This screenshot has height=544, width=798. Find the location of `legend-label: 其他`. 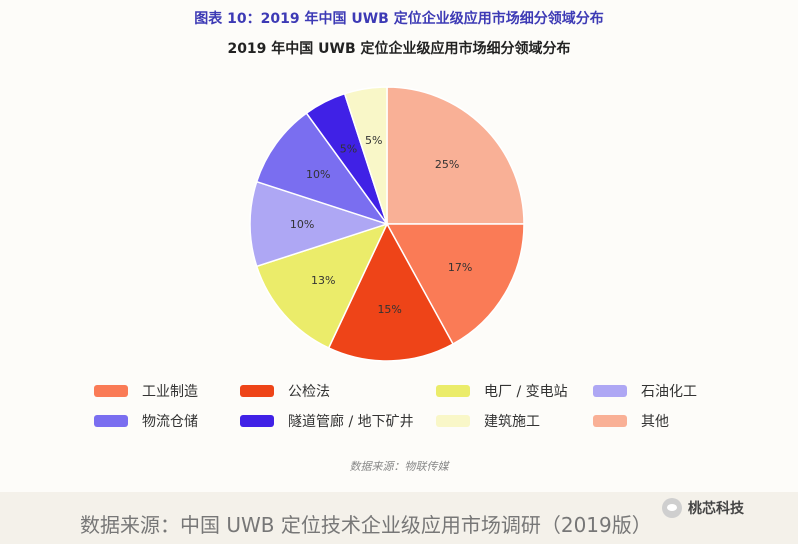

legend-label: 其他 is located at coordinates (655, 422).